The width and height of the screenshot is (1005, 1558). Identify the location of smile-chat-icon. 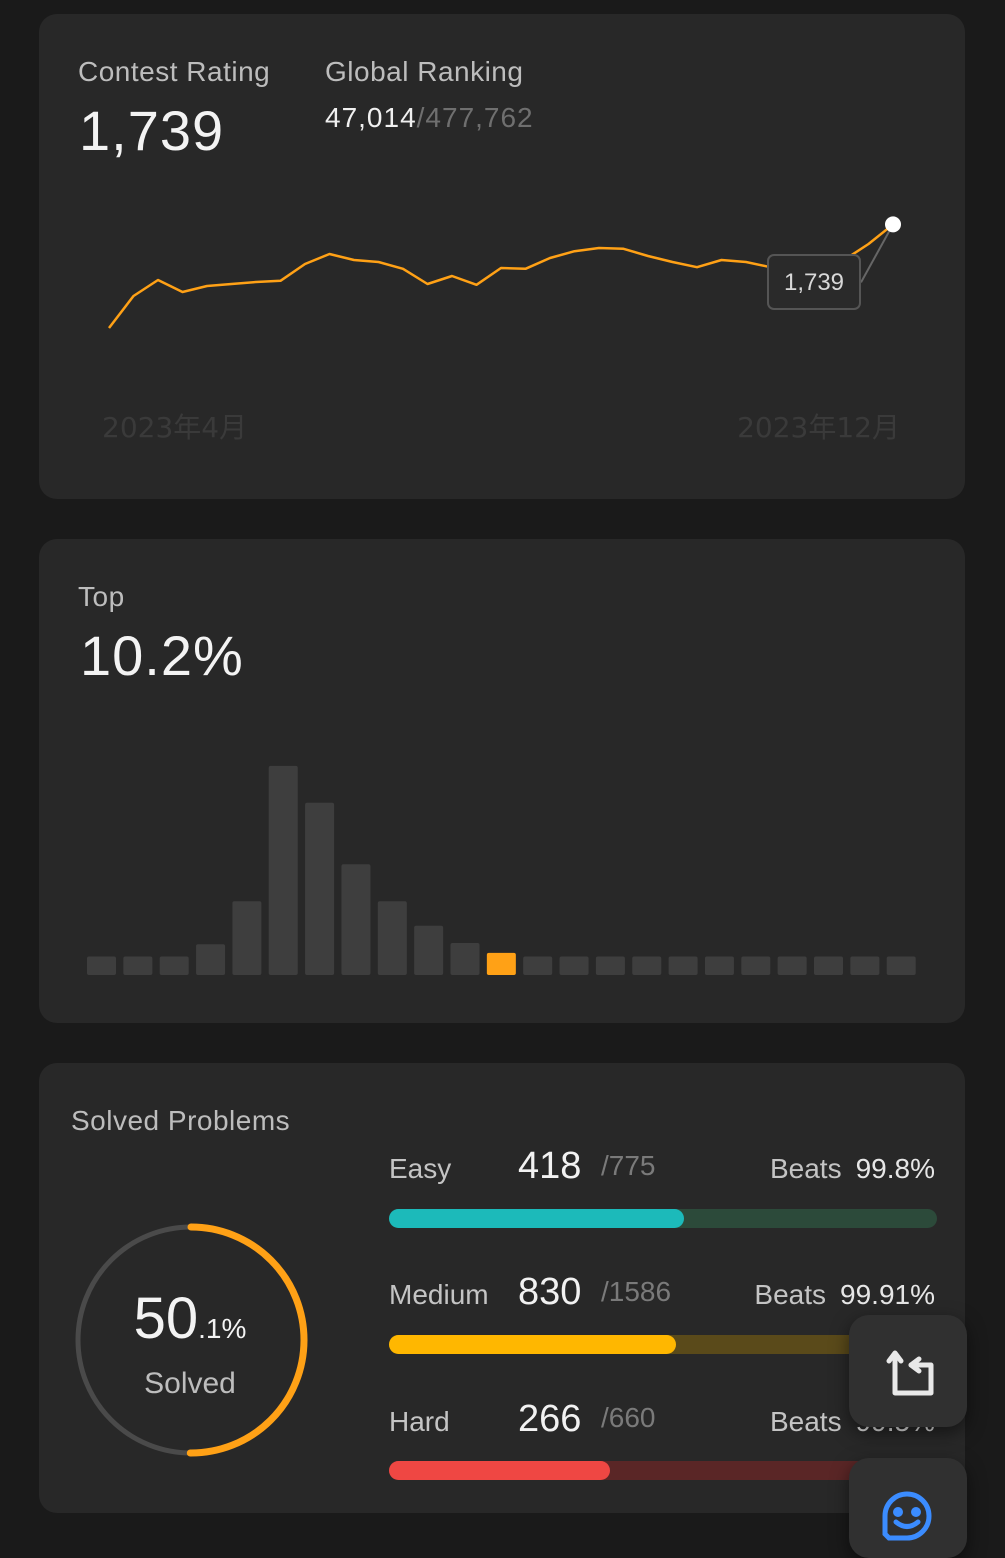
(907, 1516).